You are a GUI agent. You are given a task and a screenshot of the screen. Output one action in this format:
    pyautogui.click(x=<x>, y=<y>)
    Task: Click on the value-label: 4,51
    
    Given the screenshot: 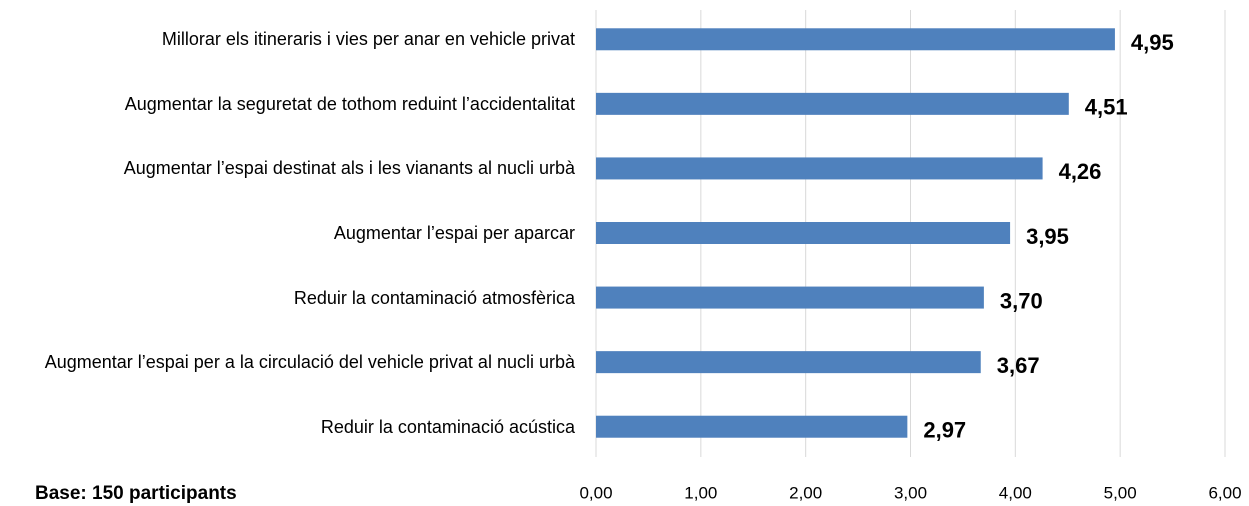 What is the action you would take?
    pyautogui.click(x=1106, y=107)
    